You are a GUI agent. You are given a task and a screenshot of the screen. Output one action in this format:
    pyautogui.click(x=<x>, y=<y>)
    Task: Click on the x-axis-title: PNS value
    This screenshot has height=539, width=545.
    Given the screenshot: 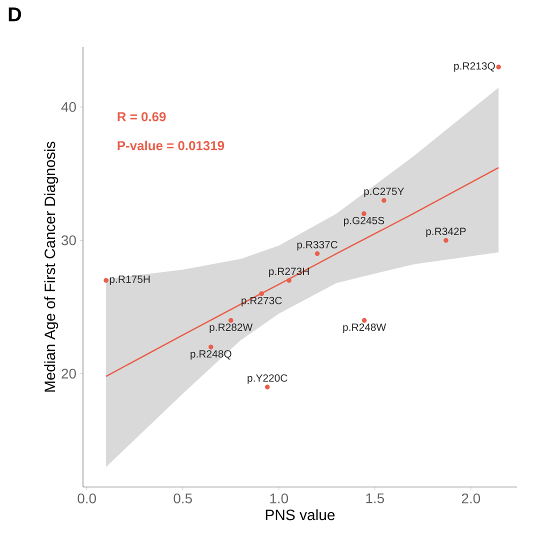 What is the action you would take?
    pyautogui.click(x=300, y=514)
    